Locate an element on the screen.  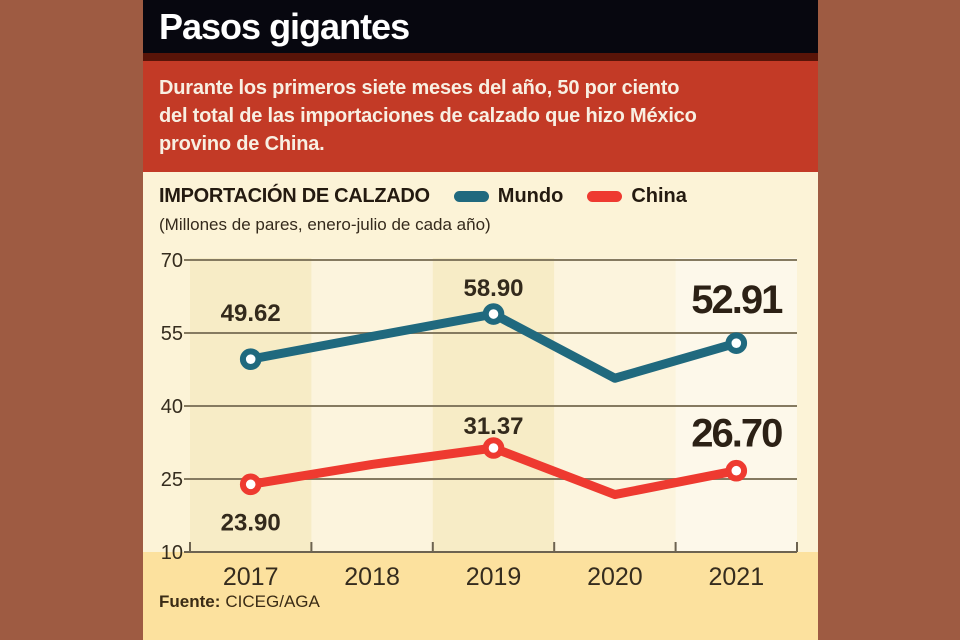
year-label: 2017 is located at coordinates (251, 577).